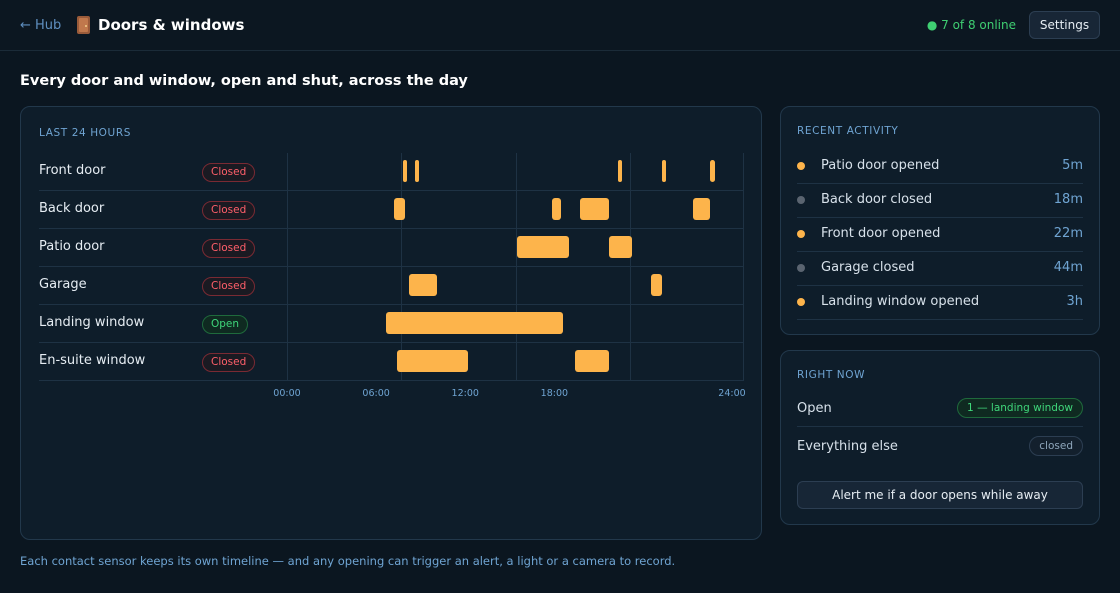  I want to click on activity-time: 18m, so click(1068, 199).